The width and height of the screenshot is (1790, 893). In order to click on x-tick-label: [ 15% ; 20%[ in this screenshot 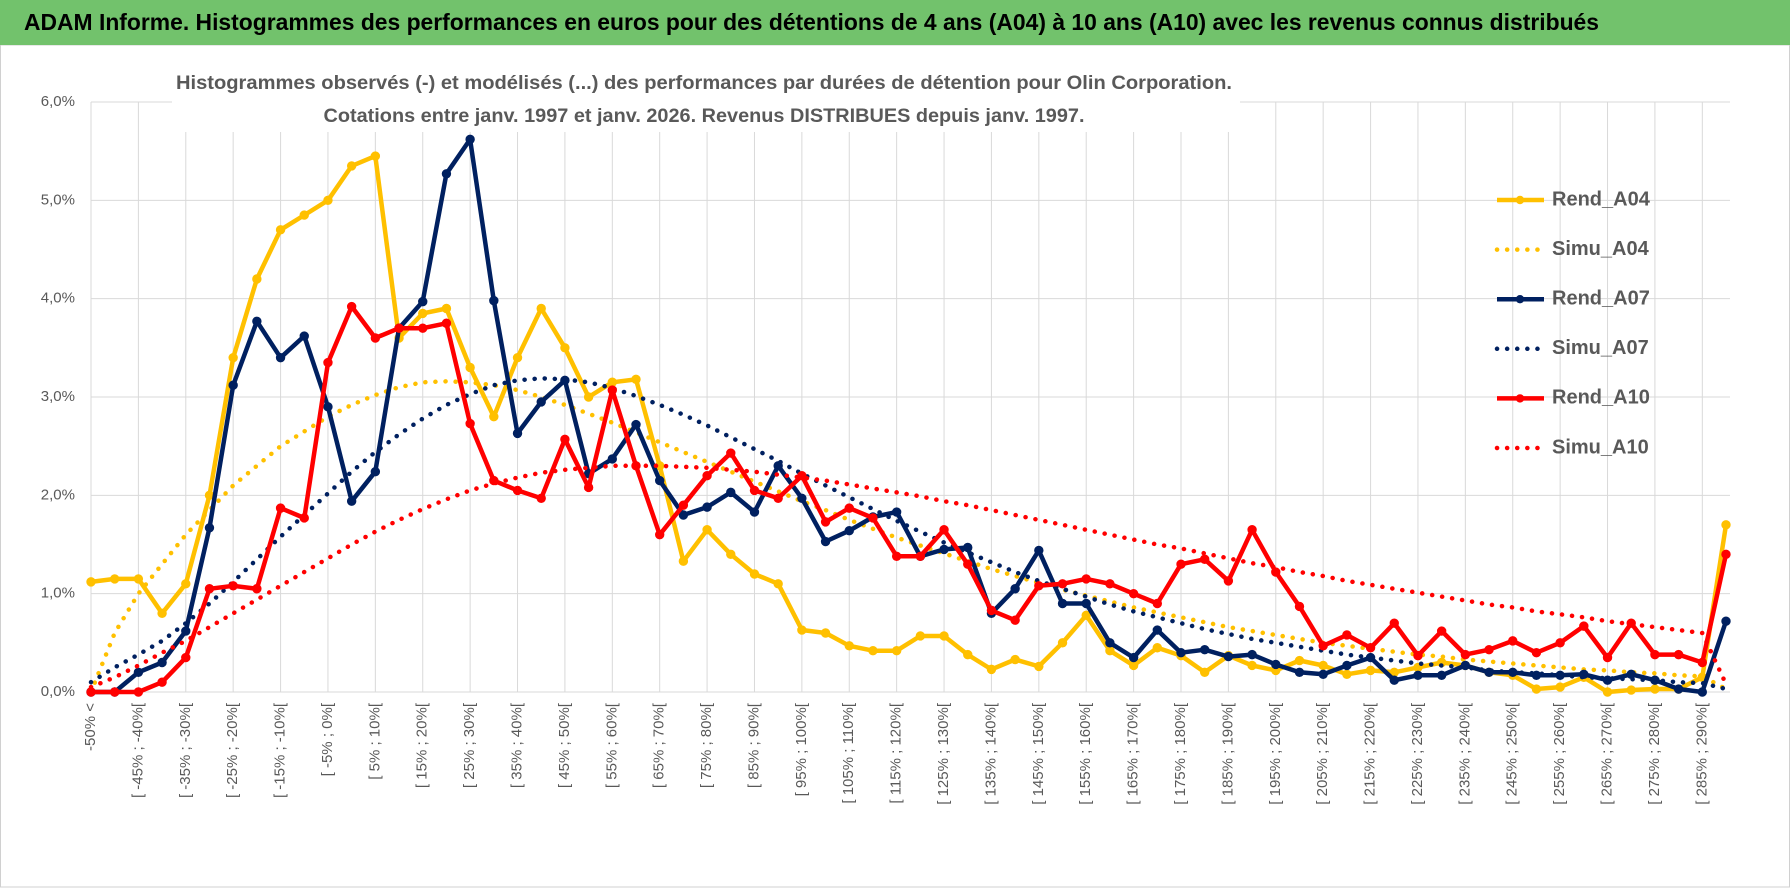, I will do `click(422, 745)`.